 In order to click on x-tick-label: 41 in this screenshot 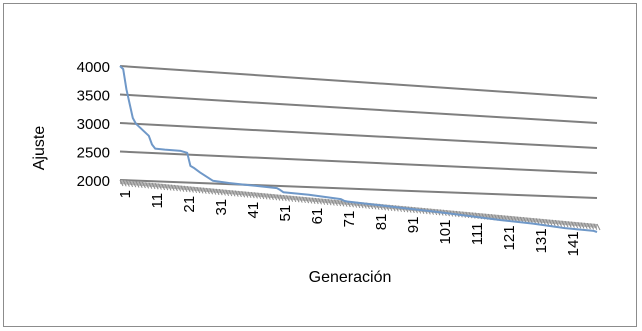, I will do `click(253, 210)`.